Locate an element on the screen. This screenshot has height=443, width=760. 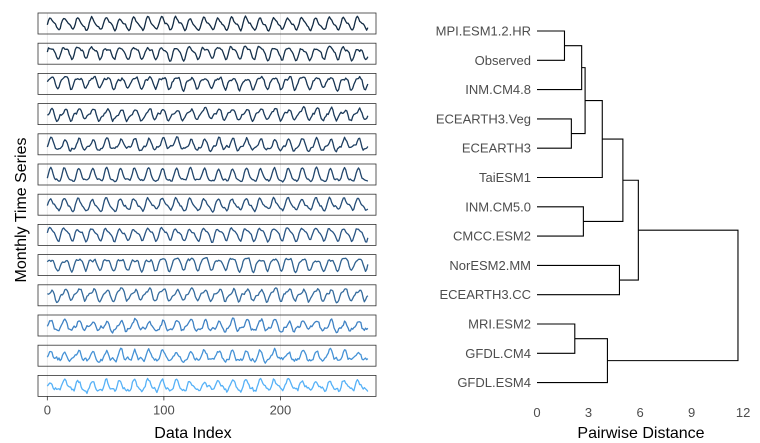
dendrogram-leaf-label: INM.CM4.8 is located at coordinates (498, 89).